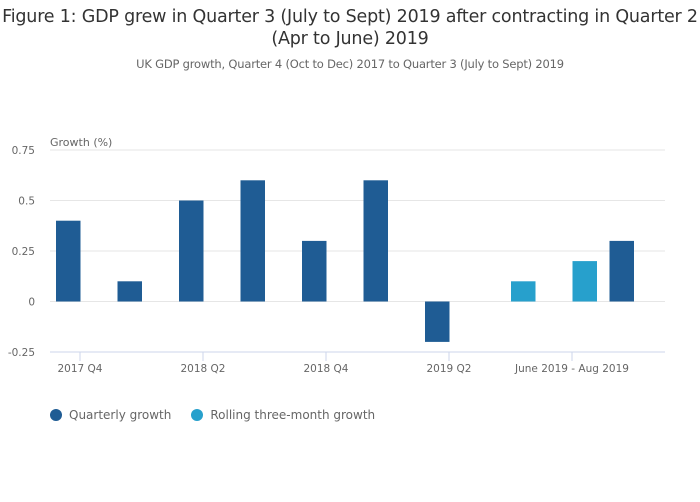  What do you see at coordinates (197, 415) in the screenshot?
I see `legend-marker-rolling-growth` at bounding box center [197, 415].